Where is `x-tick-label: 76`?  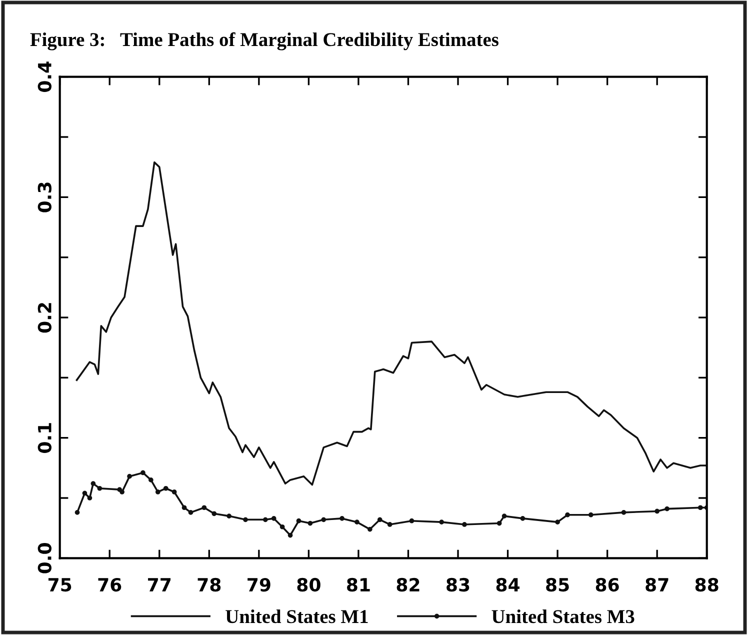 x-tick-label: 76 is located at coordinates (110, 585).